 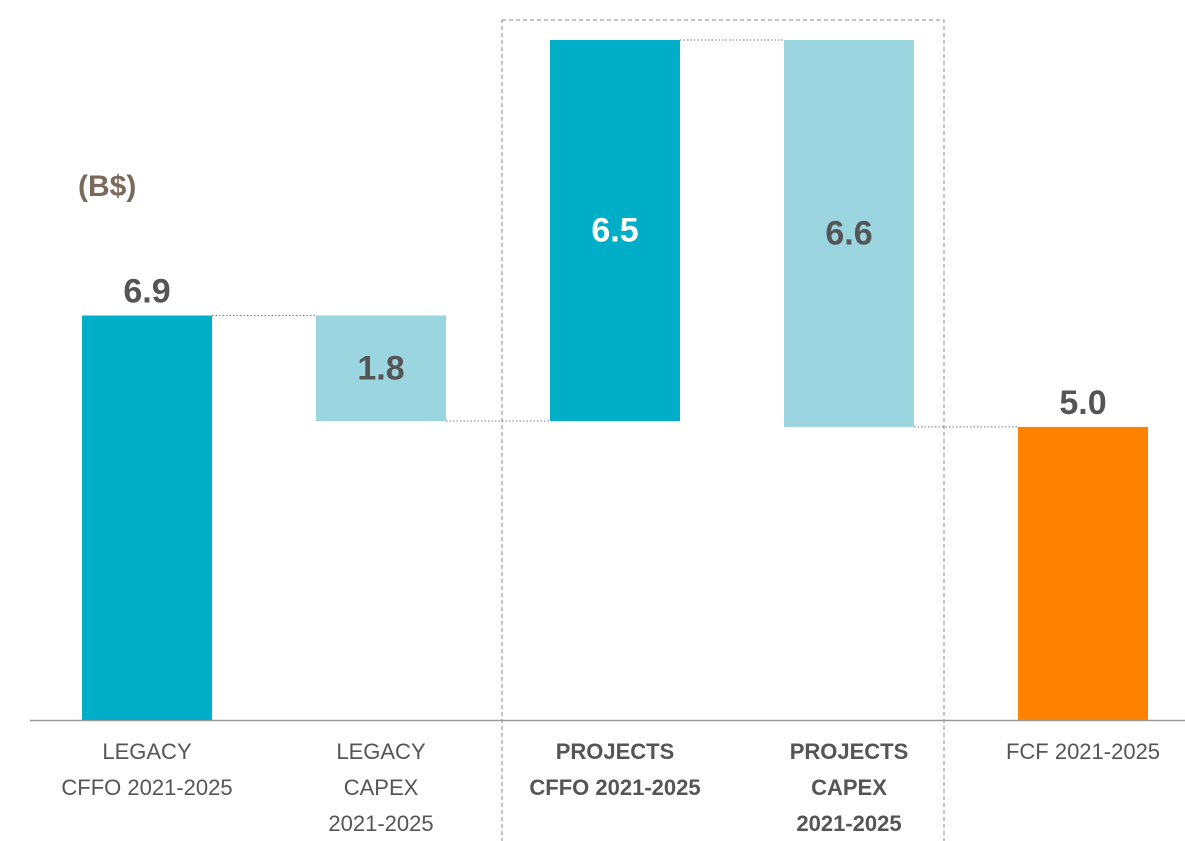 I want to click on value-label: 6.5, so click(x=614, y=231).